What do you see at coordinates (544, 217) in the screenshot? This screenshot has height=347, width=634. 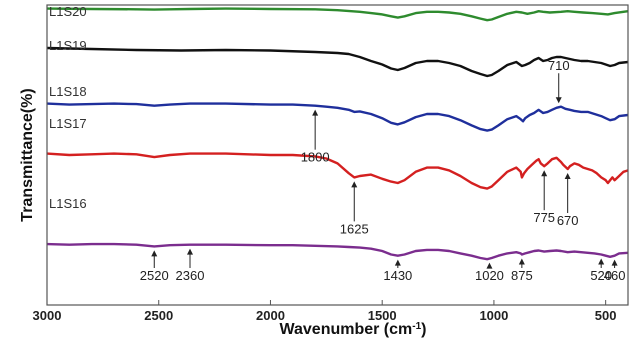 I see `annotation-label-775: 775` at bounding box center [544, 217].